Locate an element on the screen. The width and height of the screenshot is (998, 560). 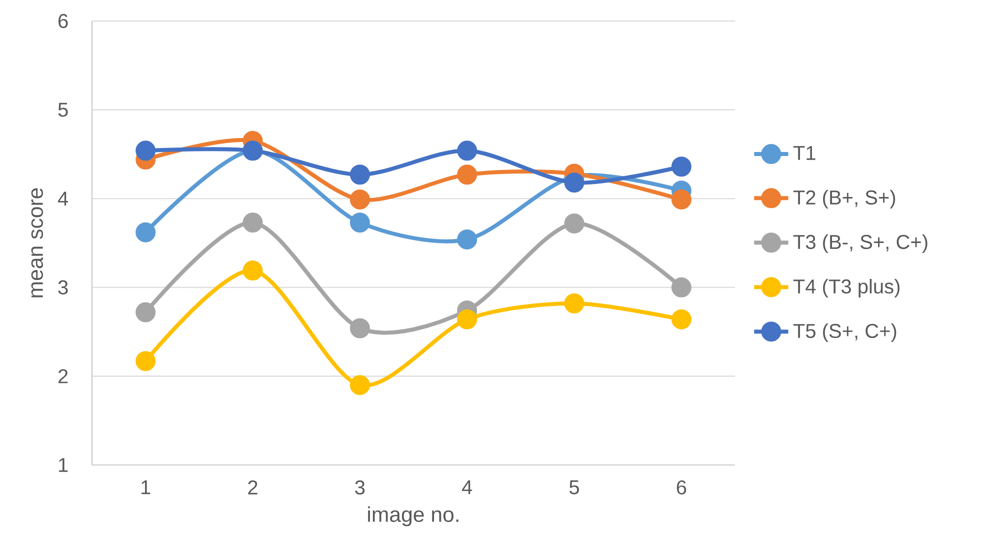
legend-label: T5 (S+, C+) is located at coordinates (844, 332).